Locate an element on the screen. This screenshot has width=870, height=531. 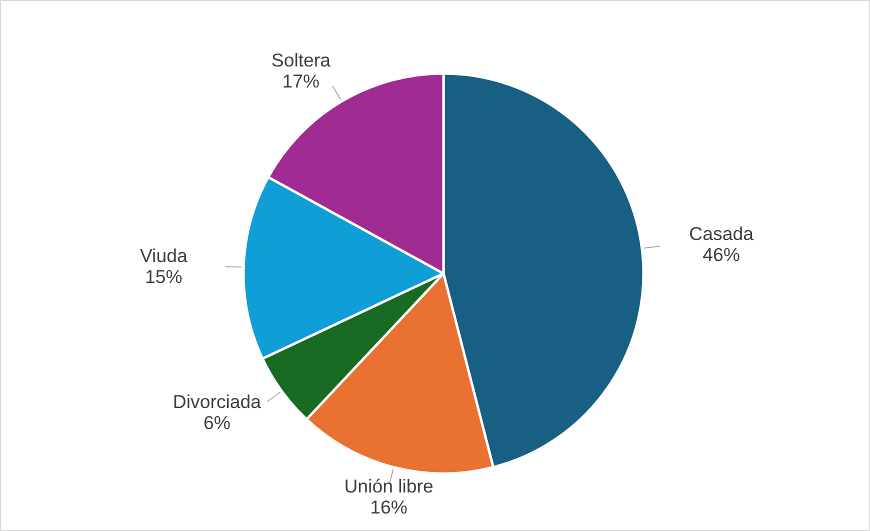
slice-label: Casada is located at coordinates (721, 233).